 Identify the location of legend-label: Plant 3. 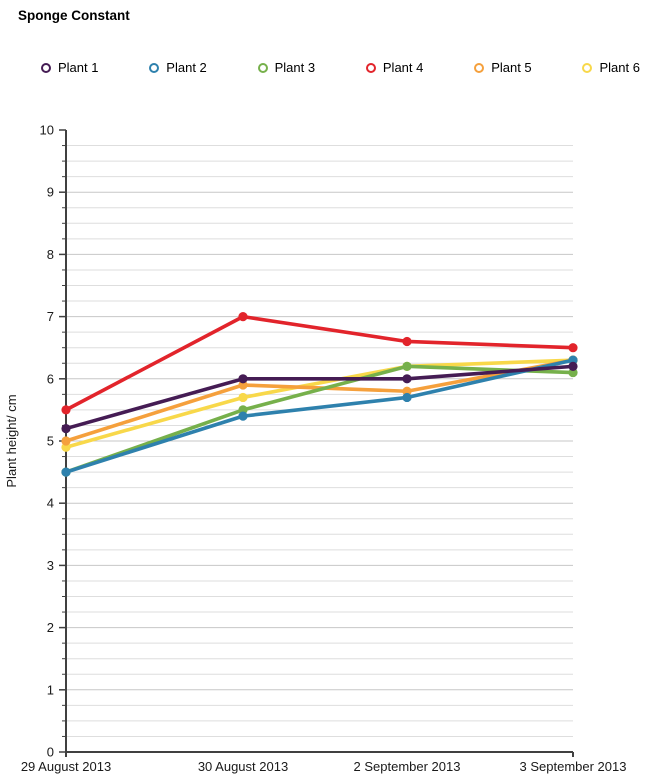
(295, 67).